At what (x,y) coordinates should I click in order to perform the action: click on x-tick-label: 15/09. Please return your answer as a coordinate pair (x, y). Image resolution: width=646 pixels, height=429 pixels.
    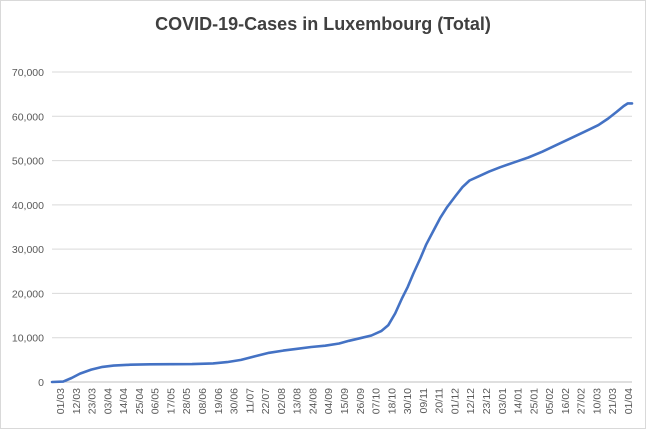
    Looking at the image, I should click on (345, 401).